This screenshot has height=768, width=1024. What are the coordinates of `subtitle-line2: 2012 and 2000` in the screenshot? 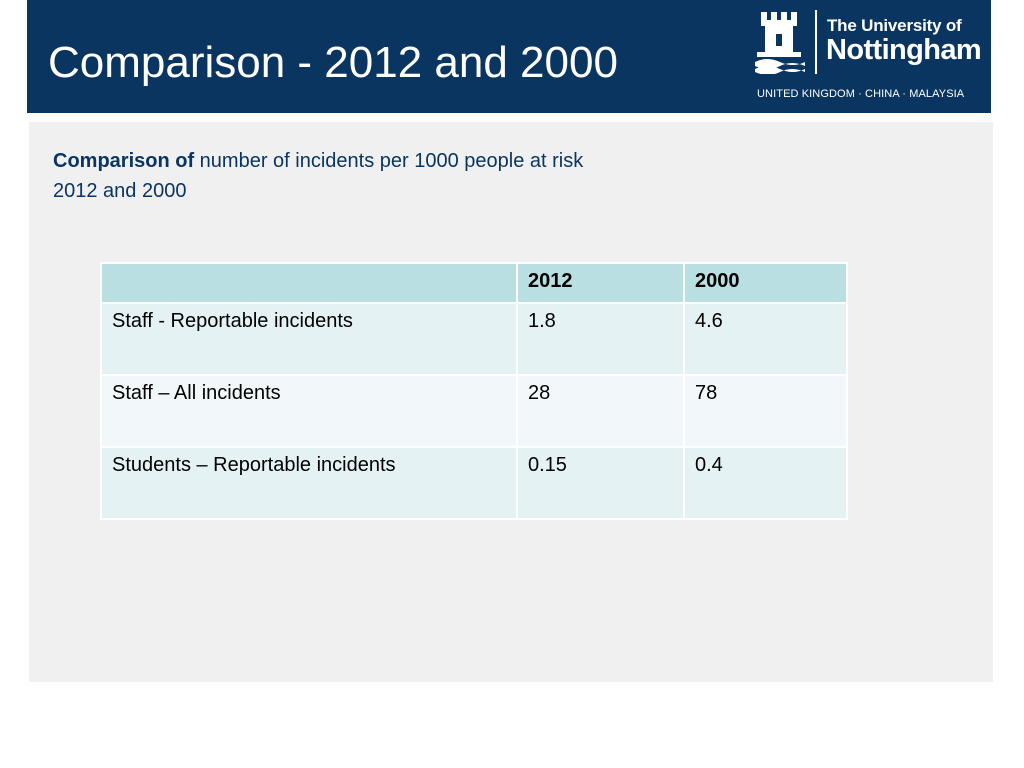 It's located at (120, 191).